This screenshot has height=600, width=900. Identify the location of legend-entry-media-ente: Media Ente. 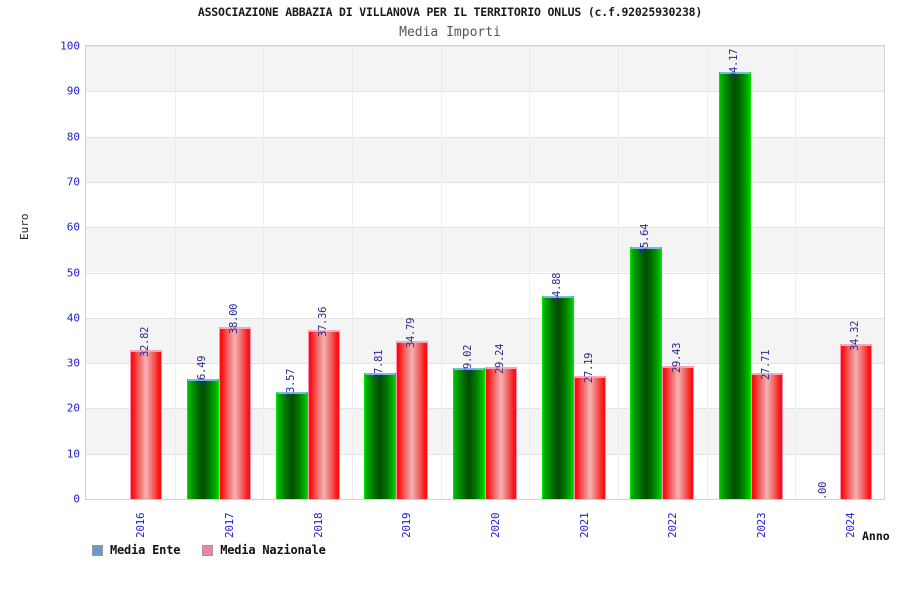
(136, 550).